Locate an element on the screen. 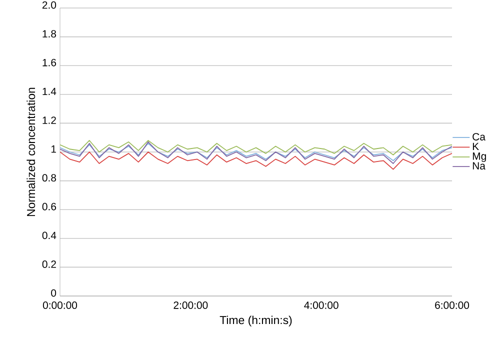 Image resolution: width=500 pixels, height=344 pixels. y-tick-label: 0.6 is located at coordinates (49, 206).